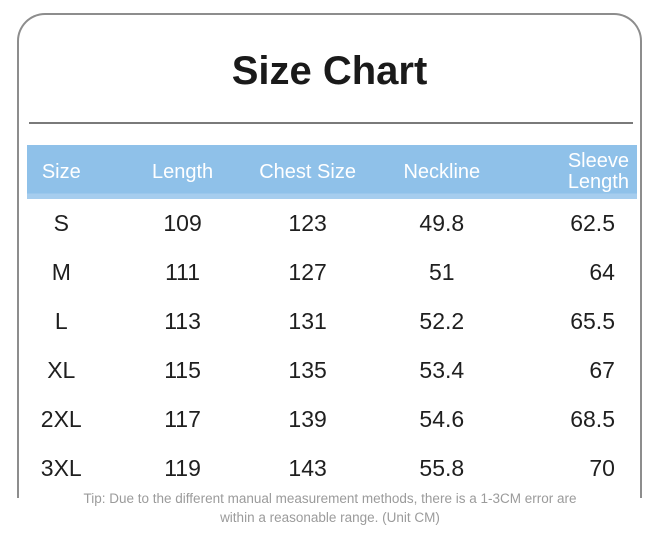 This screenshot has height=535, width=660. I want to click on cell-size: XL, so click(61, 370).